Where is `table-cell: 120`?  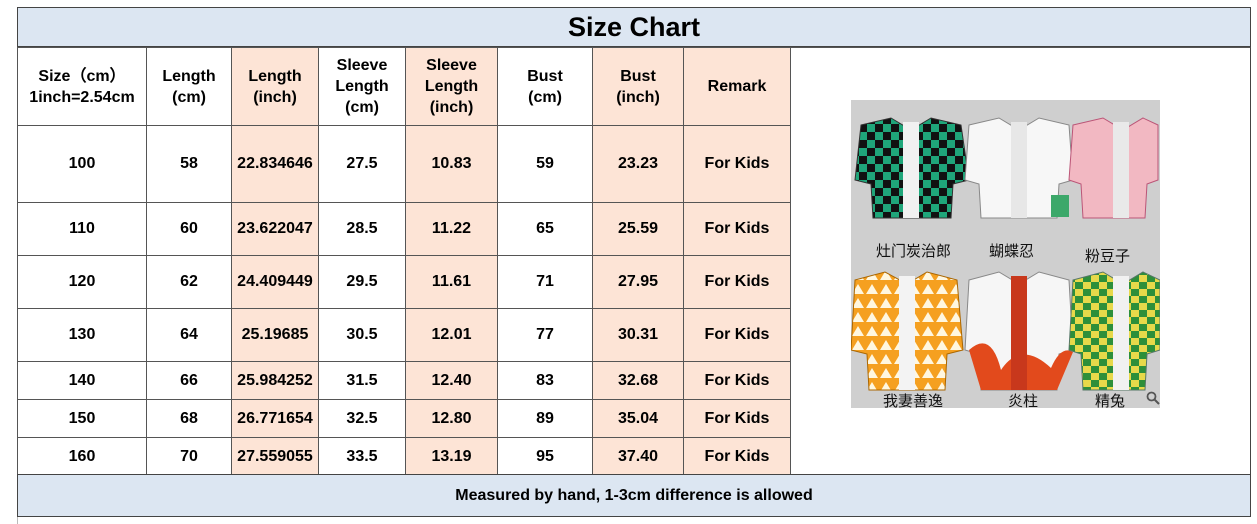 table-cell: 120 is located at coordinates (82, 282).